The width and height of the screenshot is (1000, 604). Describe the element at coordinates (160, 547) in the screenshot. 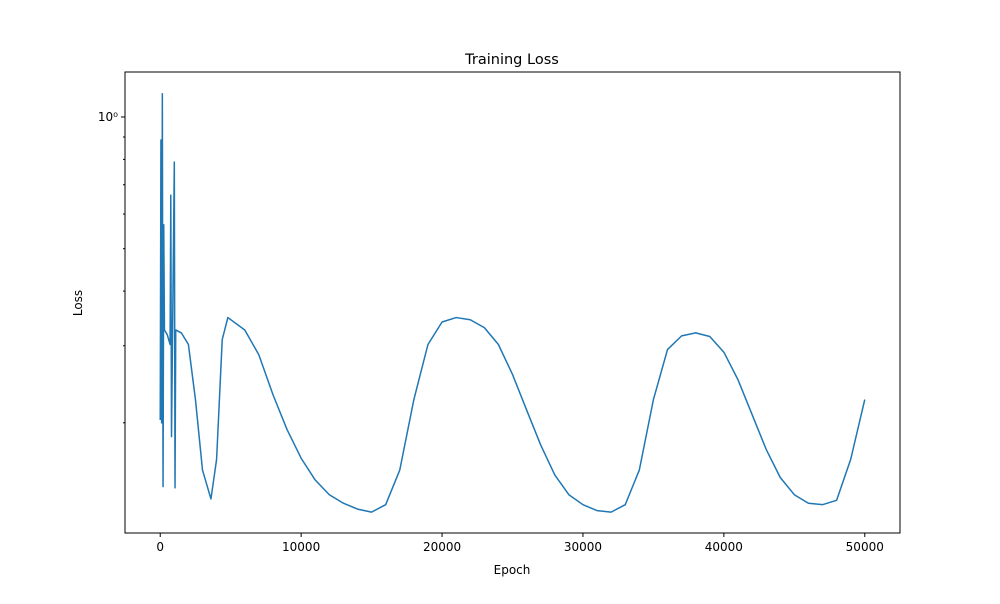

I see `x-tick-label: 0` at that location.